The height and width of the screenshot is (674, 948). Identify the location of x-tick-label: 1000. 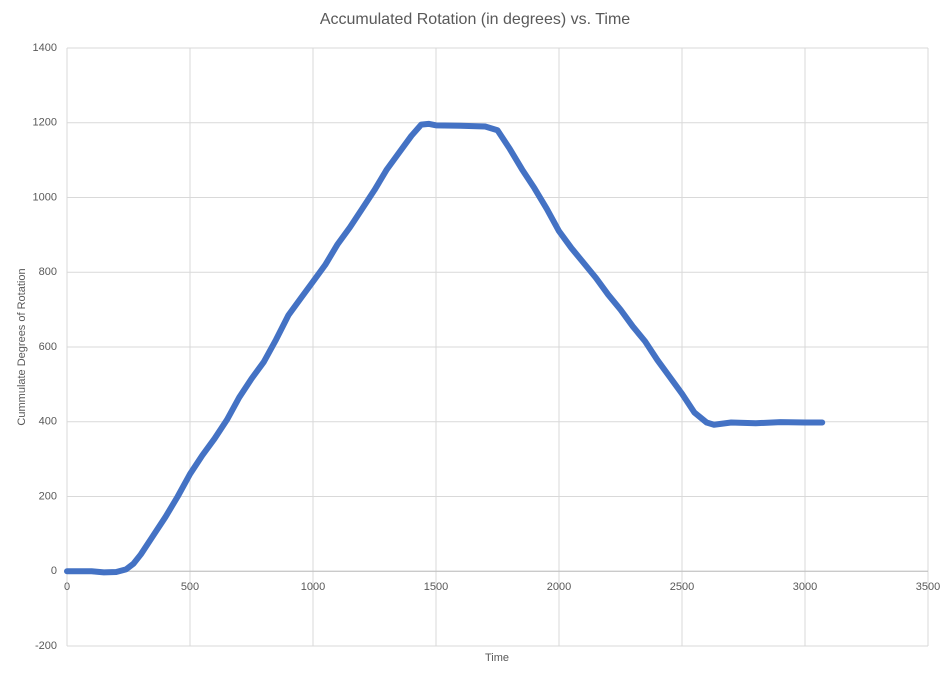
(313, 587).